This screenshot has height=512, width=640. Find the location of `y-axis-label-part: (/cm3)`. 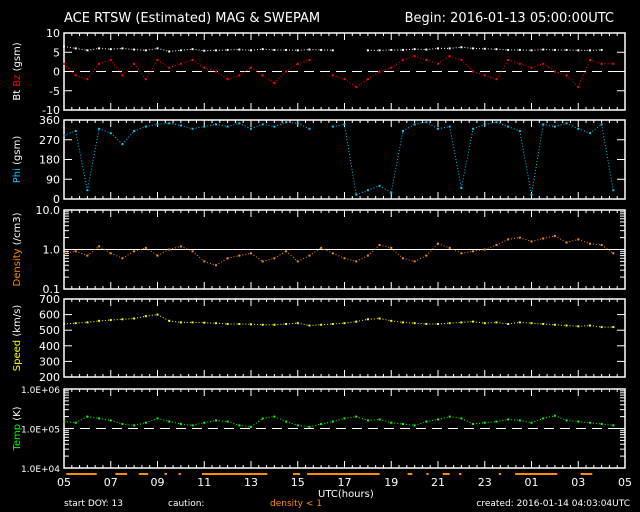

y-axis-label-part: (/cm3) is located at coordinates (17, 230).